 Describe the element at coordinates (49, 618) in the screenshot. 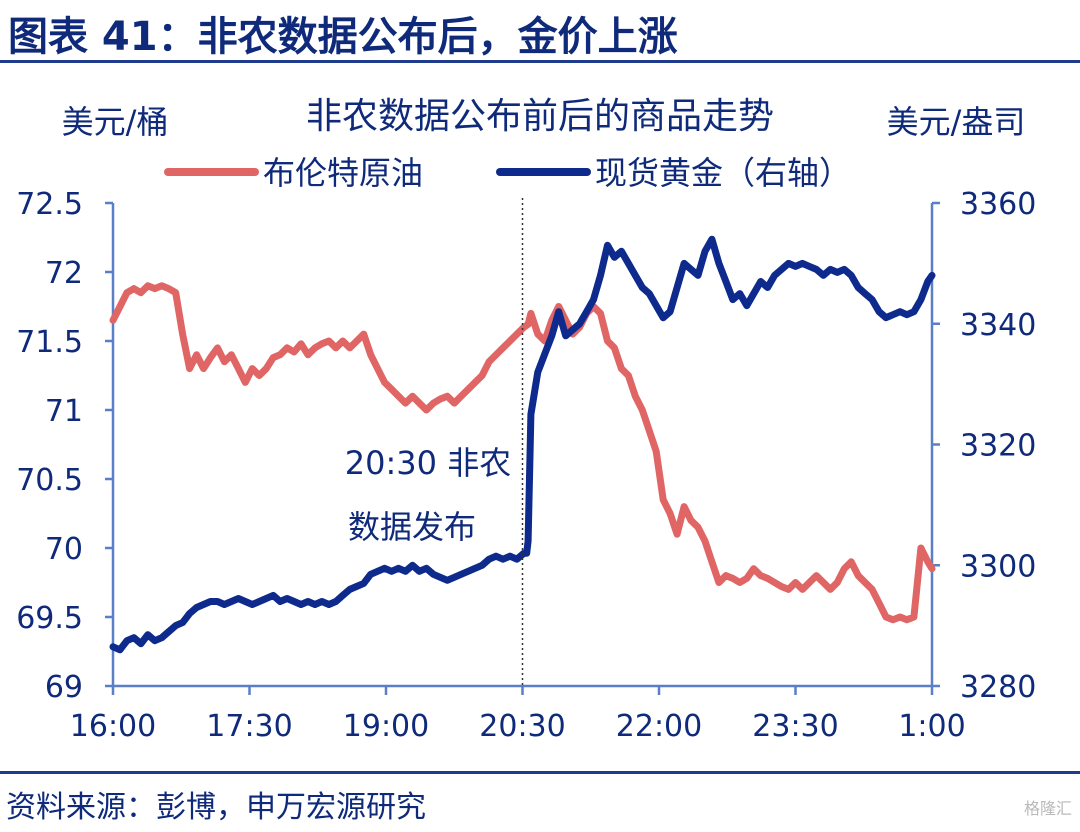

I see `y-left-tick-label: 69.5` at that location.